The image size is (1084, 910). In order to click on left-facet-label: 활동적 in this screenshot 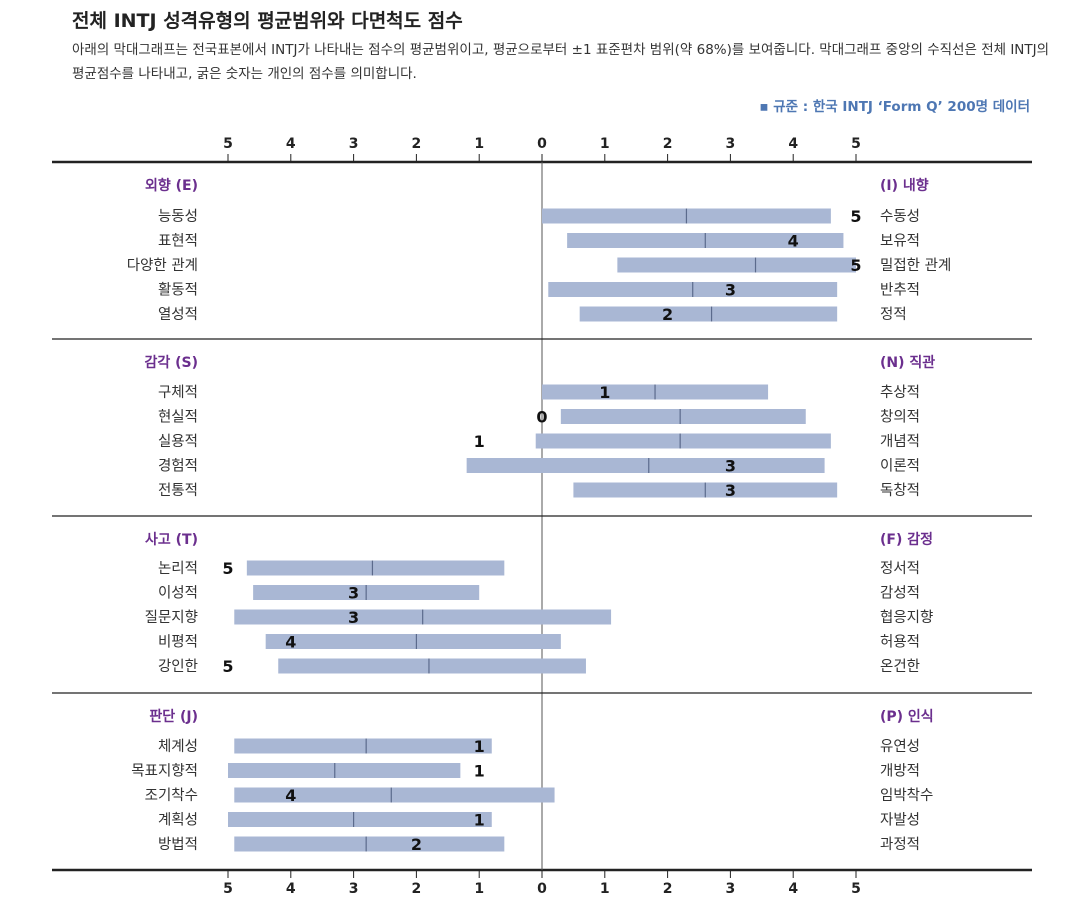, I will do `click(178, 290)`.